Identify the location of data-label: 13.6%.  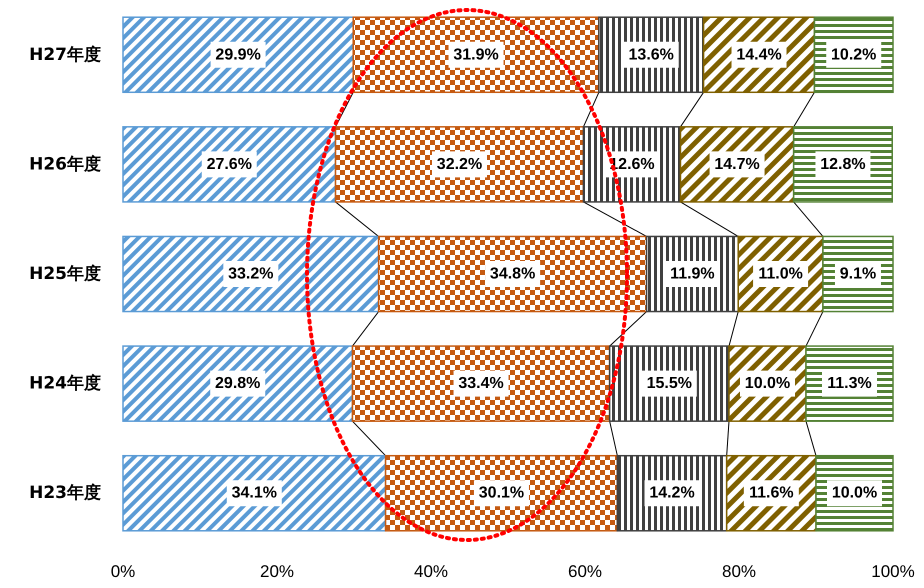
(651, 55).